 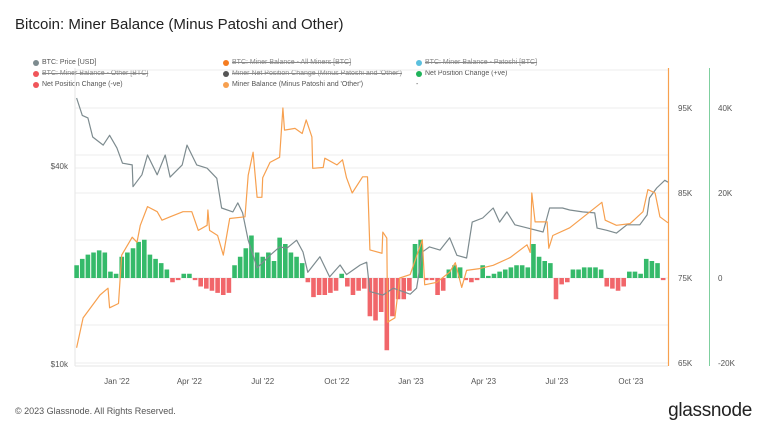 What do you see at coordinates (292, 62) in the screenshot?
I see `legend-label: BTC: Miner Balance - All Miners [BTC]` at bounding box center [292, 62].